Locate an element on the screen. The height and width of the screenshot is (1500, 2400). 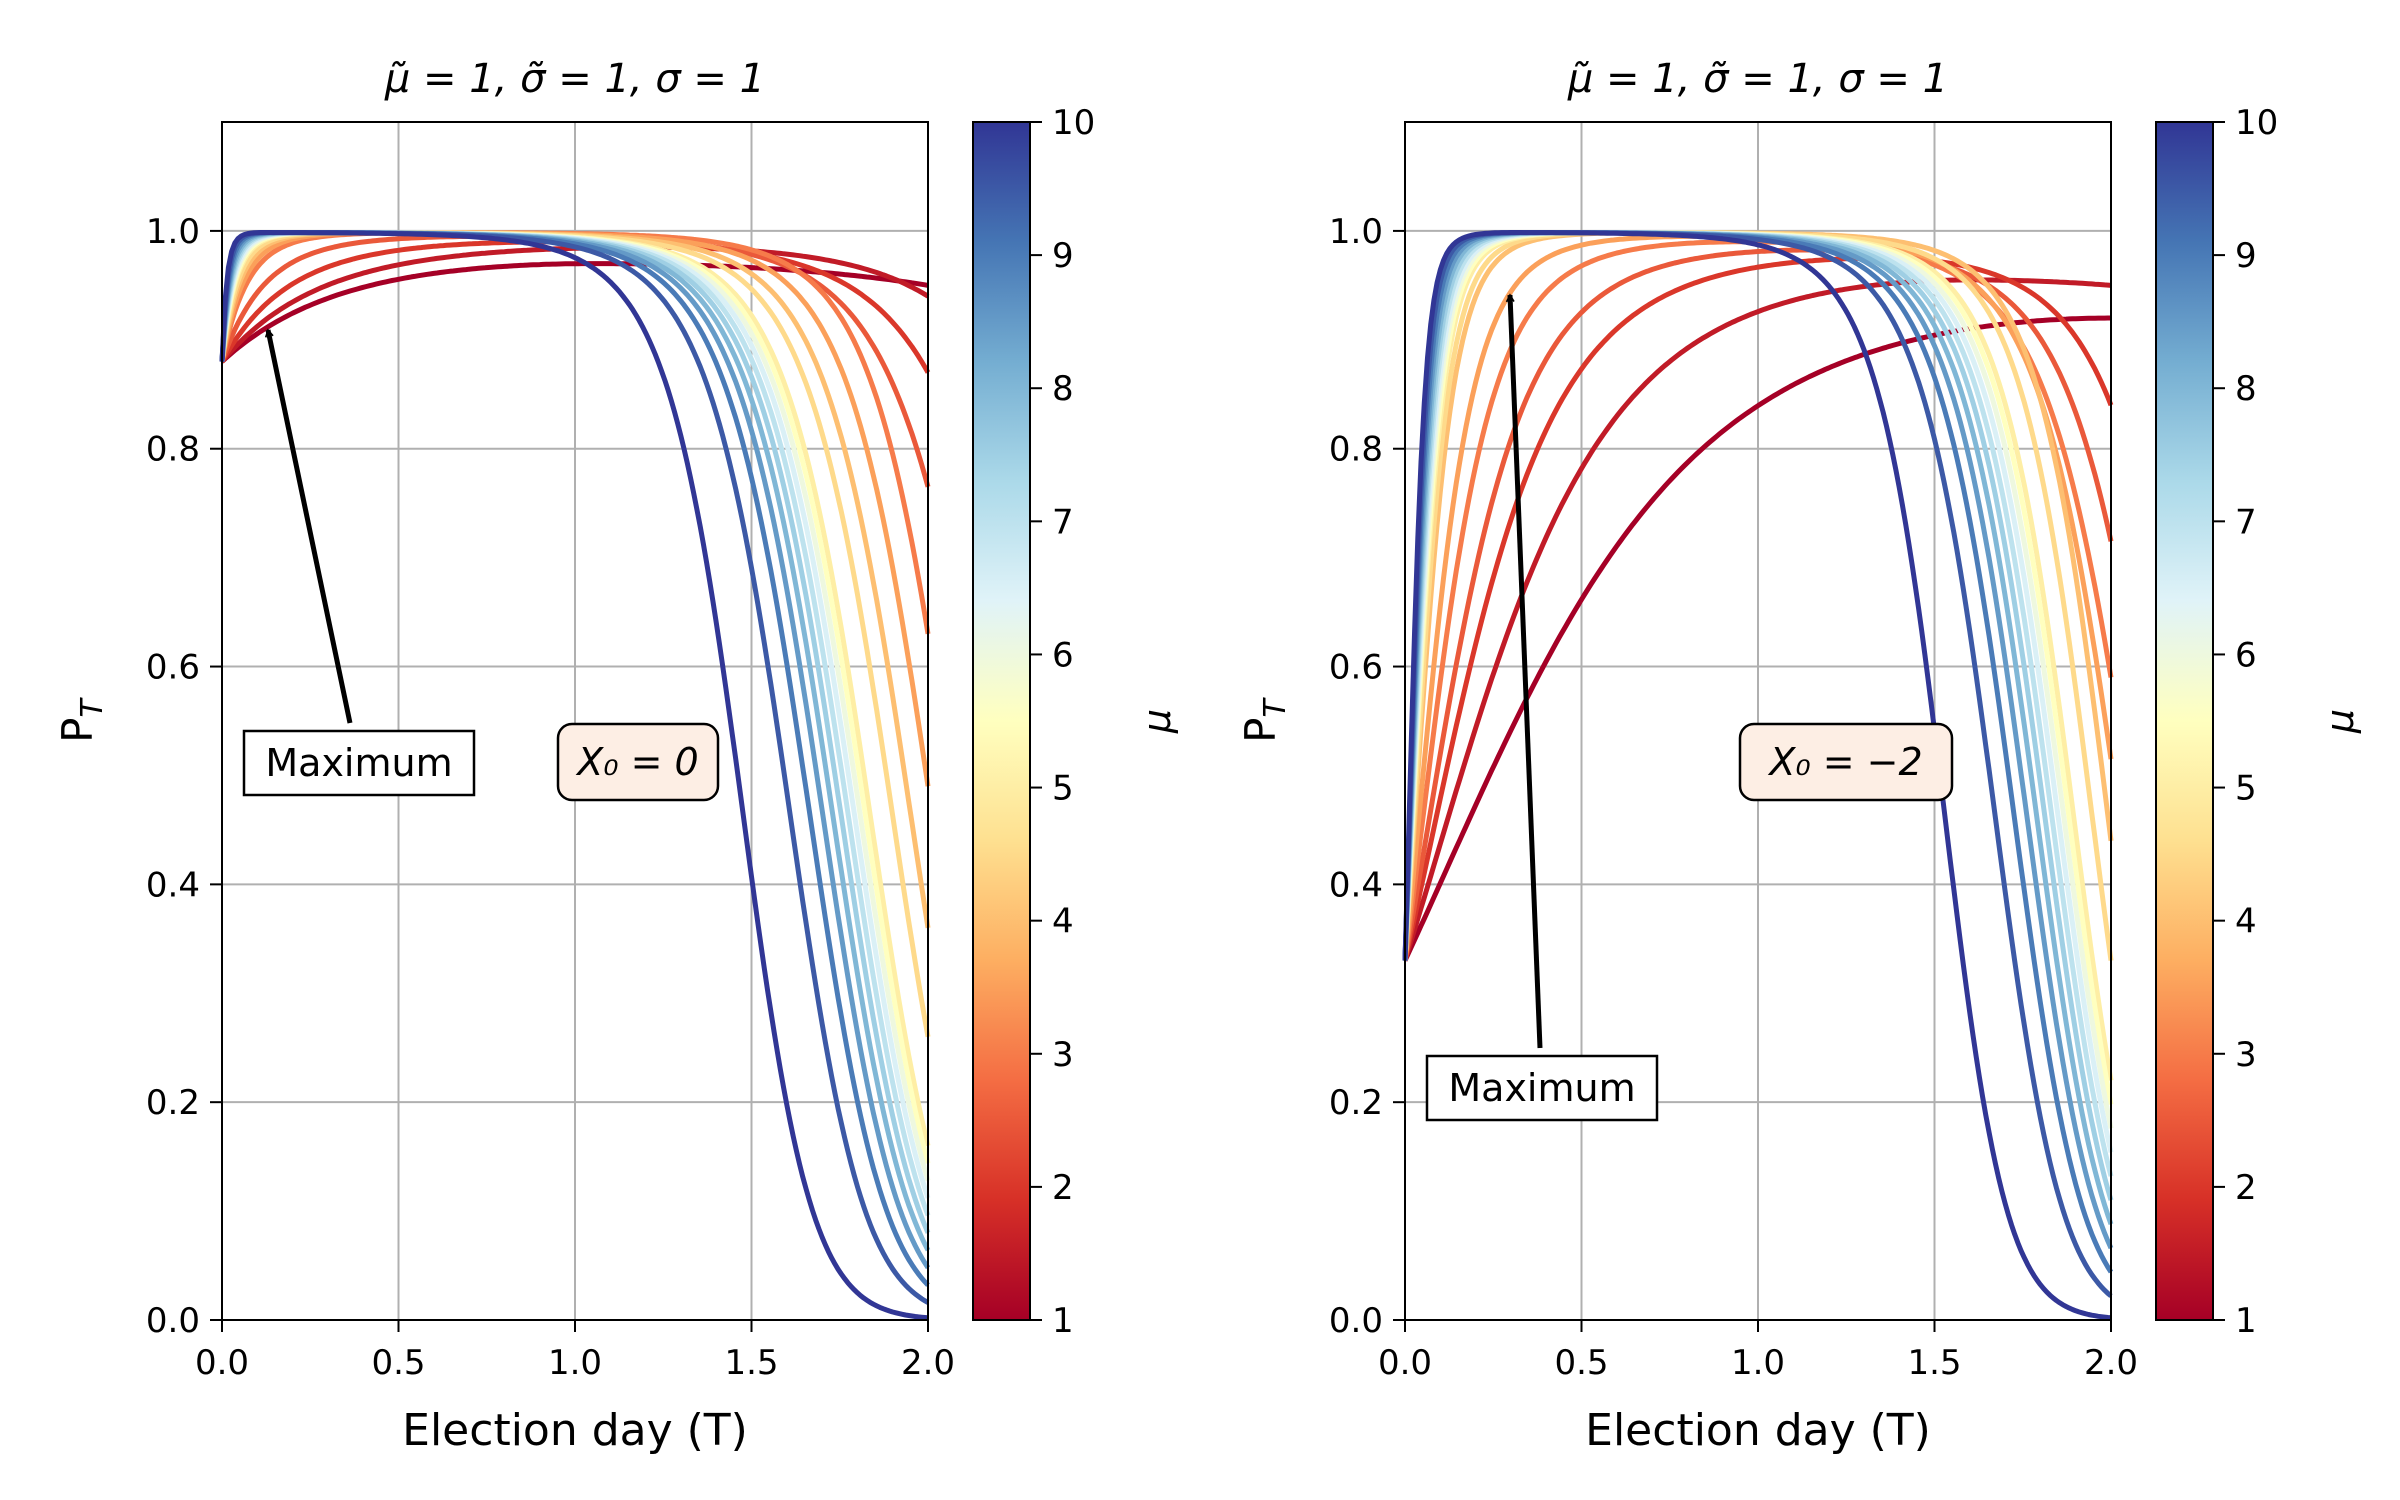
maximum-label-2: Maximum is located at coordinates (1541, 1088).